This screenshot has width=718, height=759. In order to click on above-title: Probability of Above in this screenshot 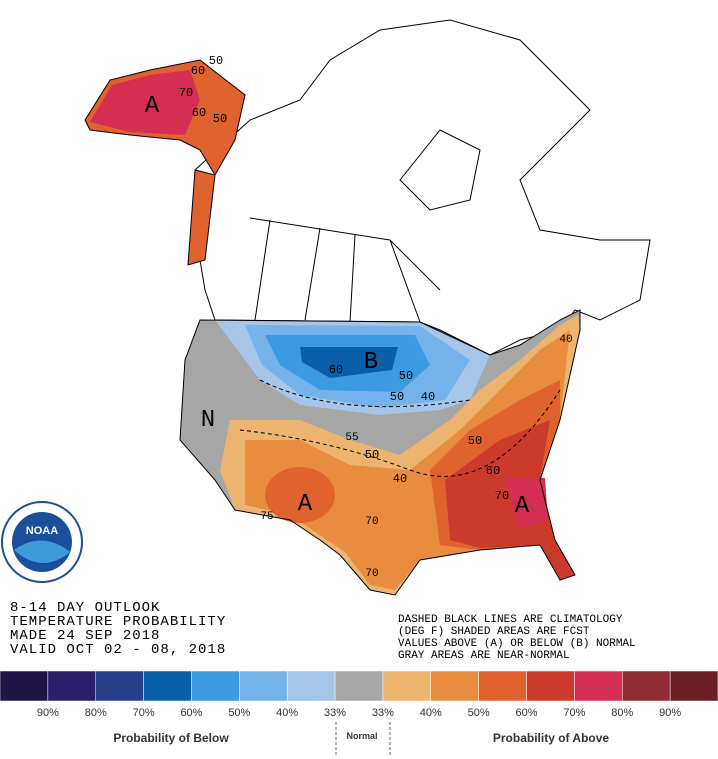, I will do `click(551, 738)`.